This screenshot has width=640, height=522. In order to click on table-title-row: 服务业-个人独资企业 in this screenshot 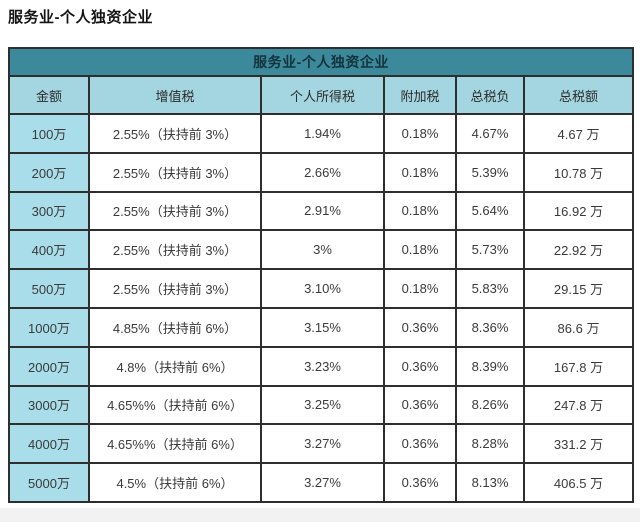, I will do `click(321, 62)`.